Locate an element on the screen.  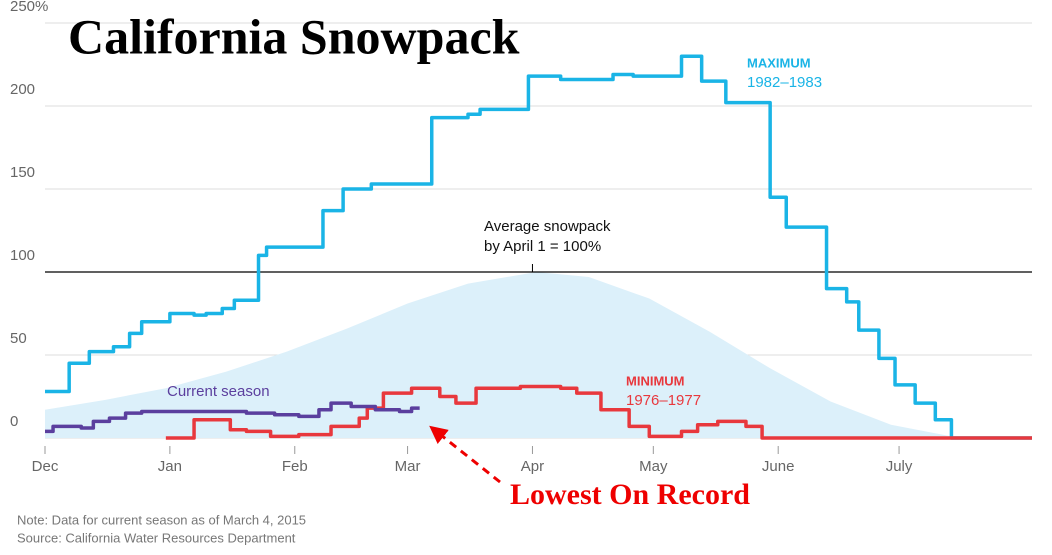
y-tick-label: 100 is located at coordinates (22, 255).